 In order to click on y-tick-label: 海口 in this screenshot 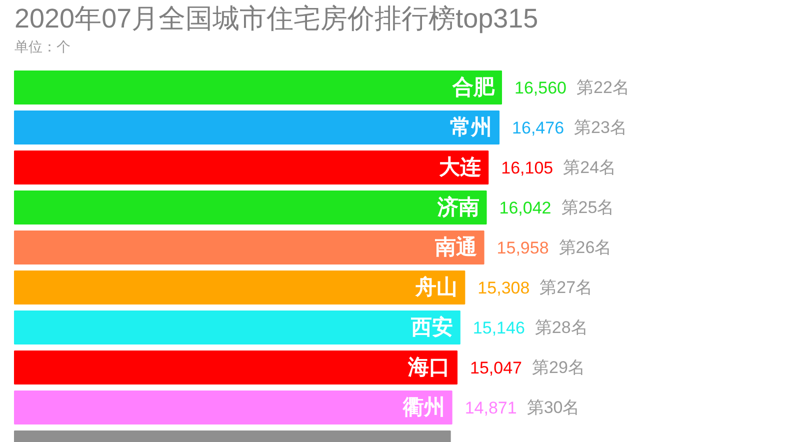, I will do `click(428, 367)`.